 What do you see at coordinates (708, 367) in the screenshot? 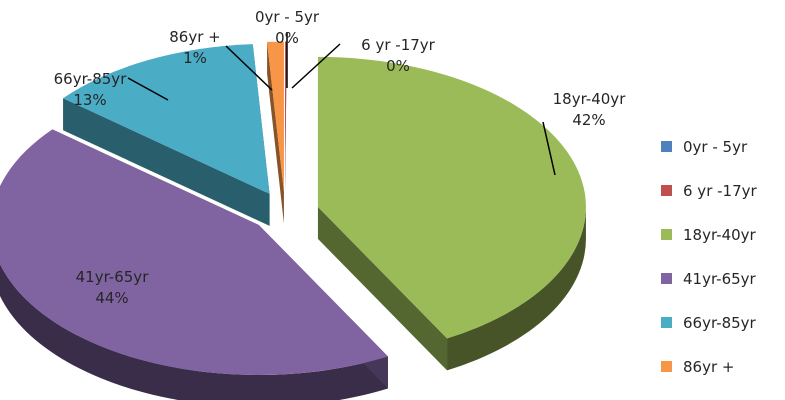
I see `legend-label-86yr: 86yr +` at bounding box center [708, 367].